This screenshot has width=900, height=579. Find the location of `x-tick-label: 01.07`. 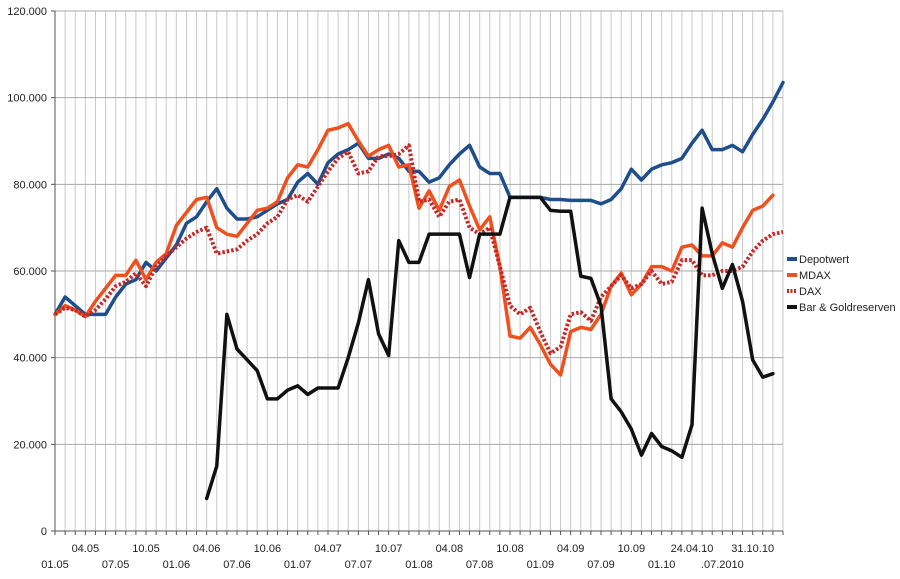

x-tick-label: 01.07 is located at coordinates (298, 565).